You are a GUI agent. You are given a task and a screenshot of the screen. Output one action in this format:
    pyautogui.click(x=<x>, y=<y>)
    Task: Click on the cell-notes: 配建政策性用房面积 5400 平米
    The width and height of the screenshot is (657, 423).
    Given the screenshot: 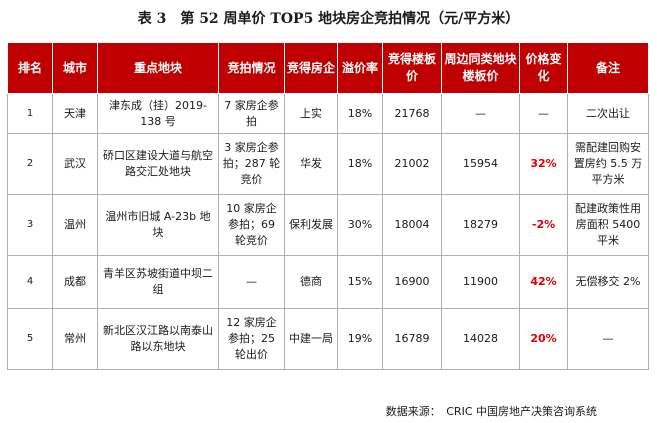 What is the action you would take?
    pyautogui.click(x=608, y=225)
    